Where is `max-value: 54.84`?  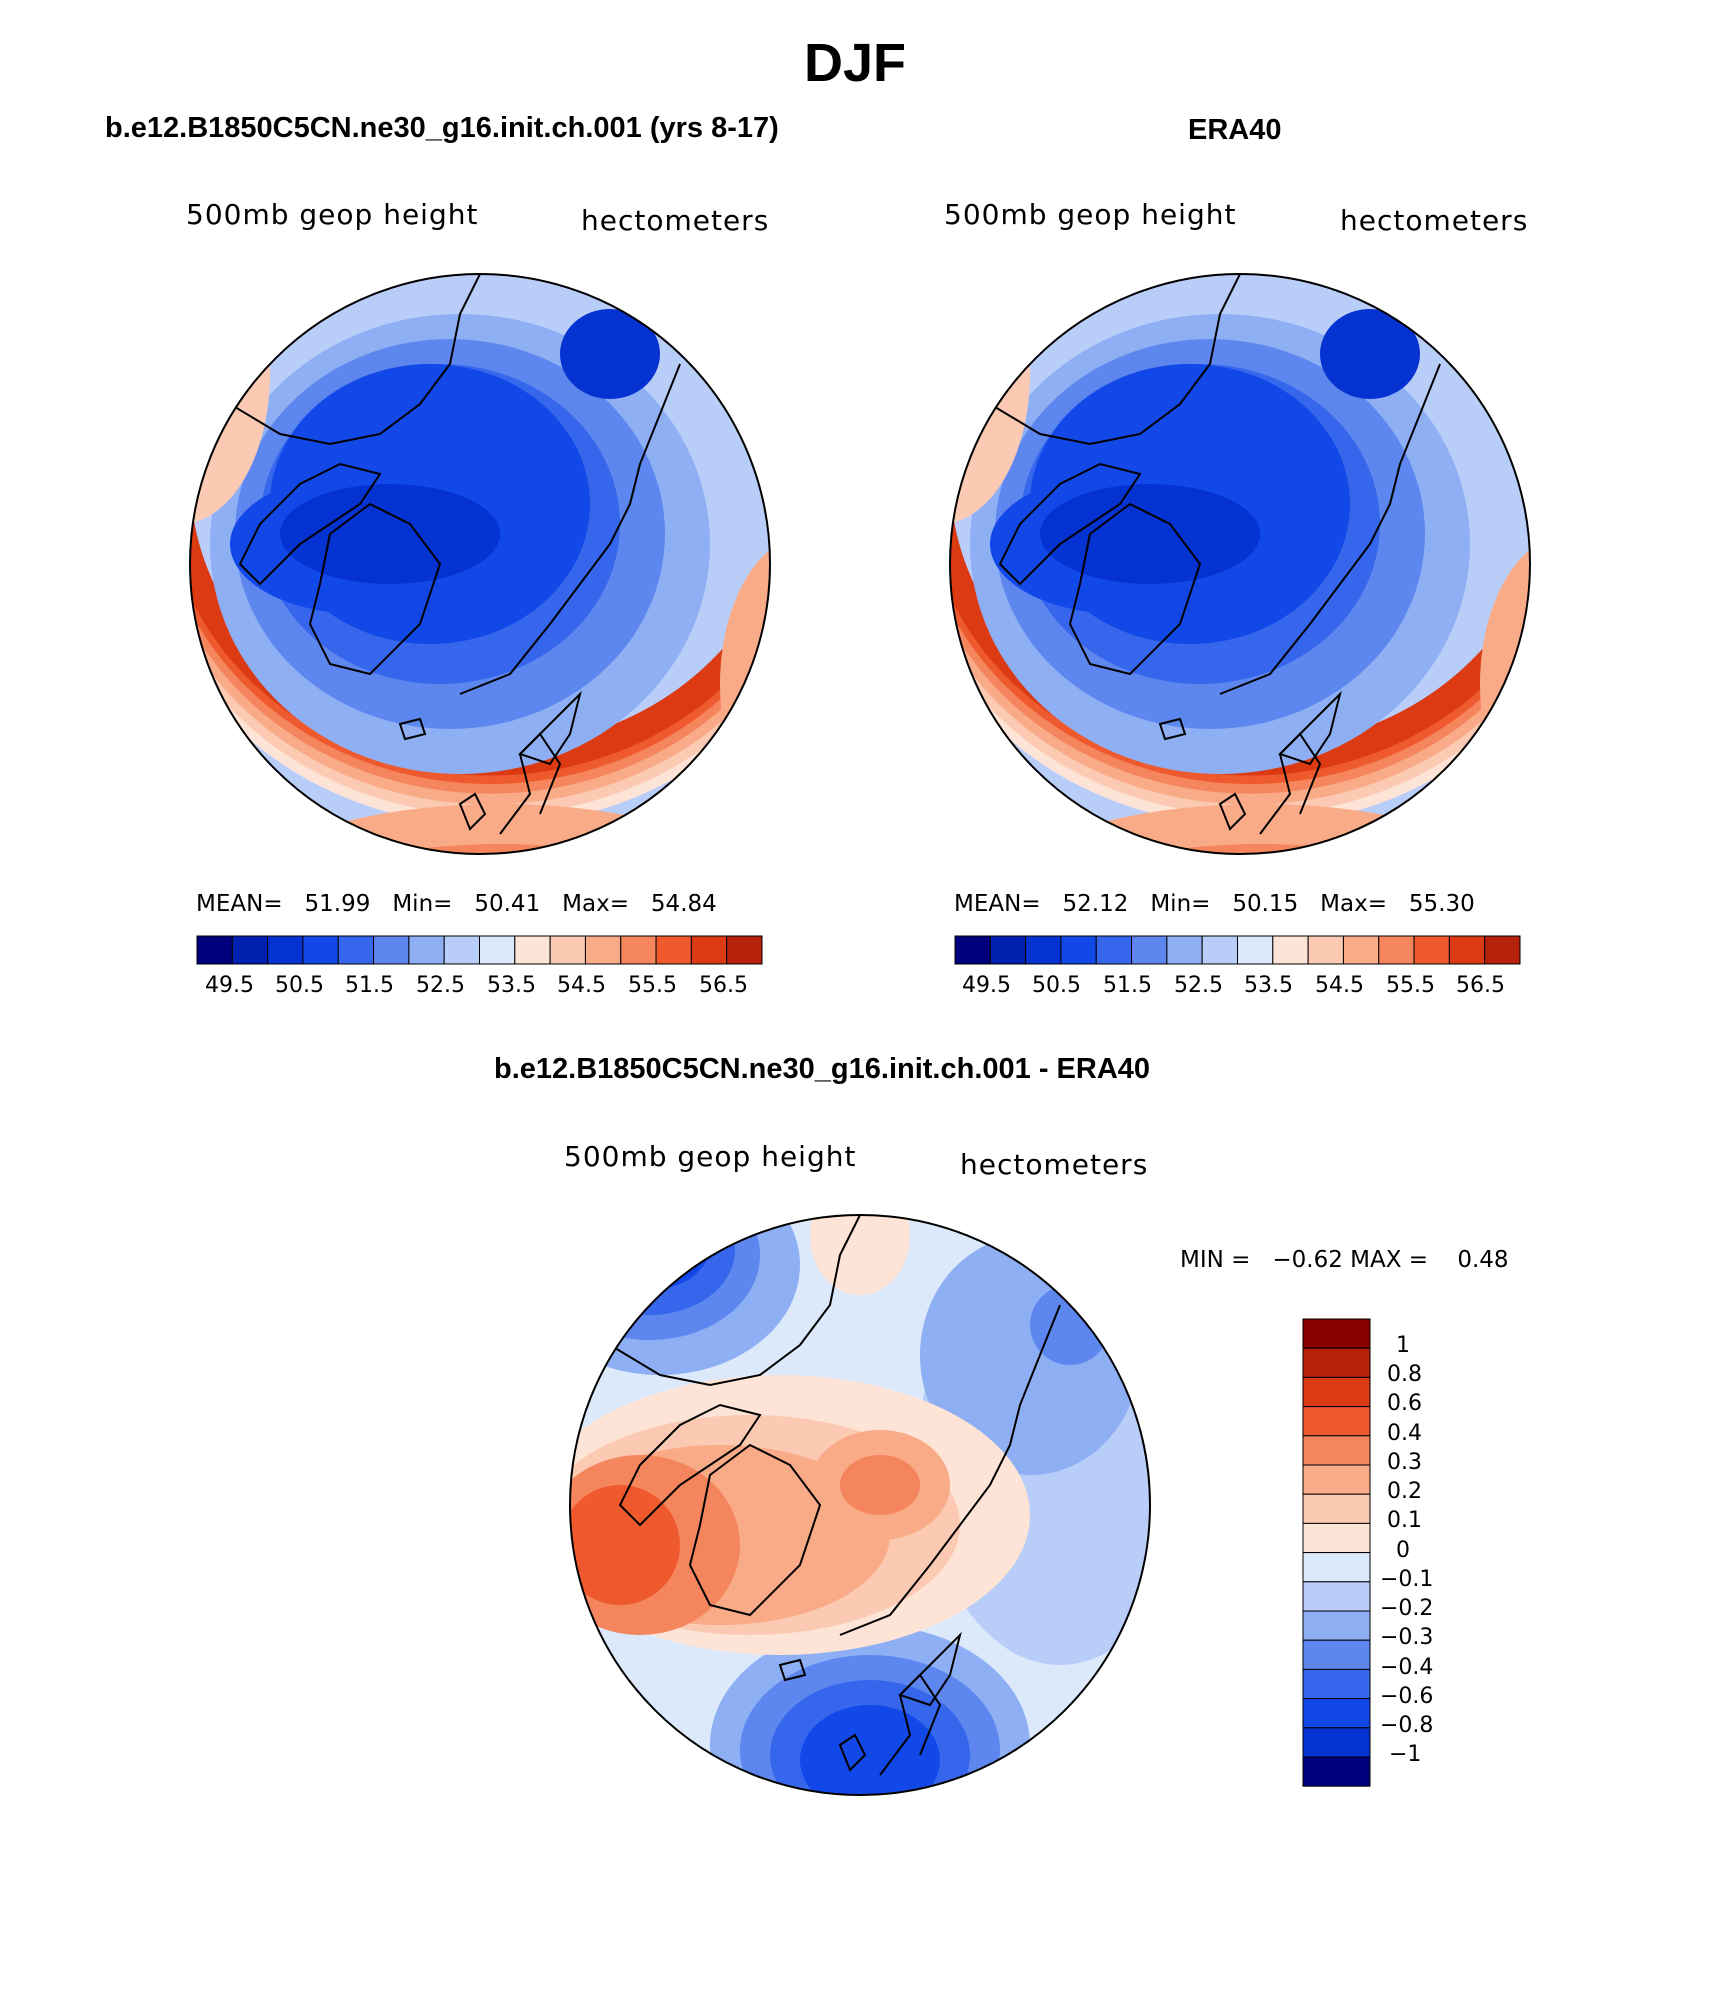 max-value: 54.84 is located at coordinates (683, 904).